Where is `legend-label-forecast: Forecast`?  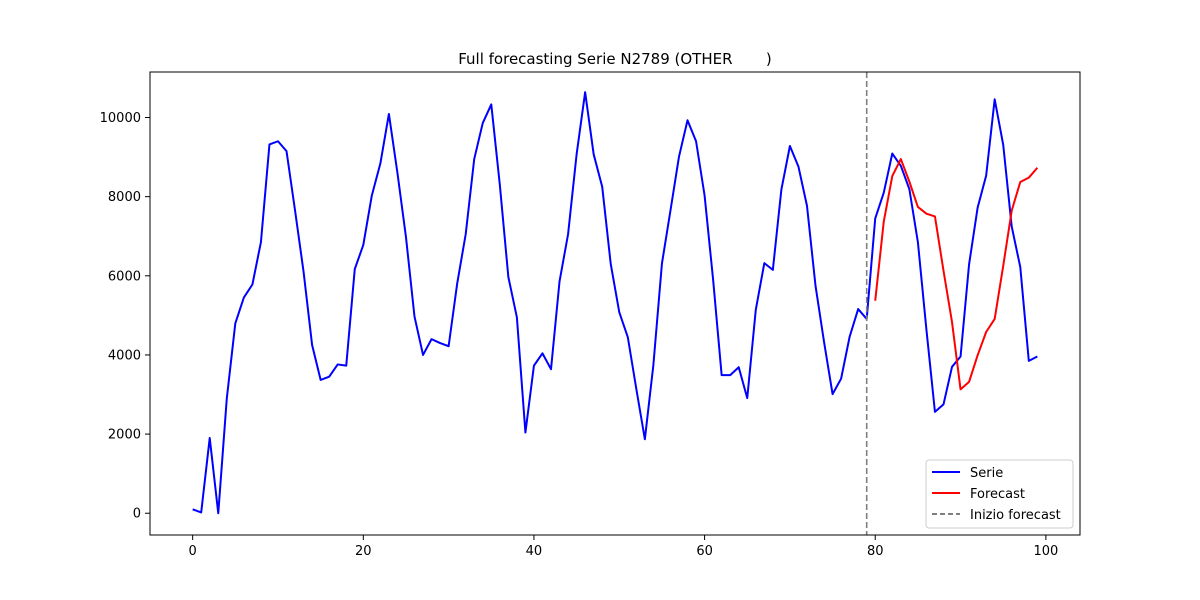 legend-label-forecast: Forecast is located at coordinates (997, 494).